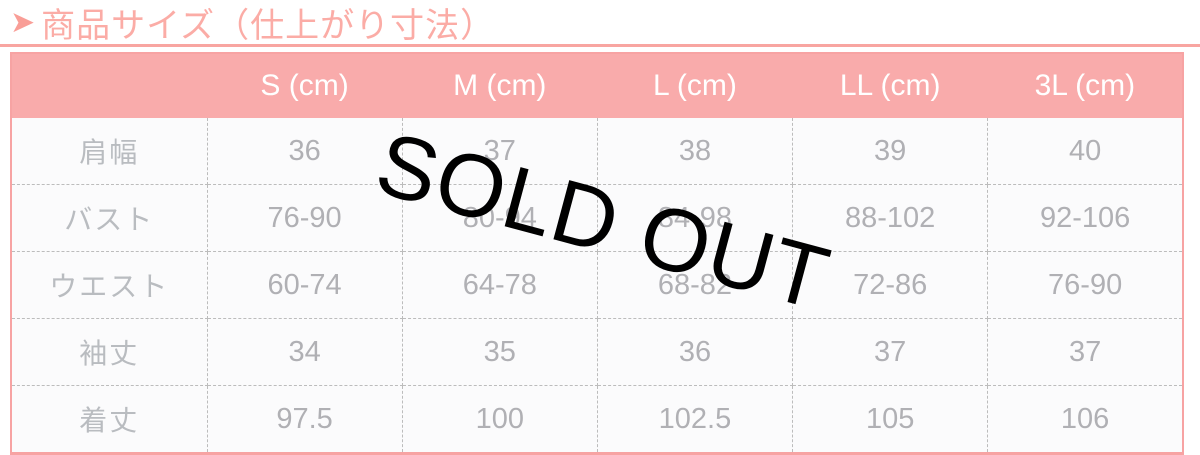 This screenshot has height=455, width=1200. Describe the element at coordinates (23, 22) in the screenshot. I see `arrowhead-icon: ➤` at that location.